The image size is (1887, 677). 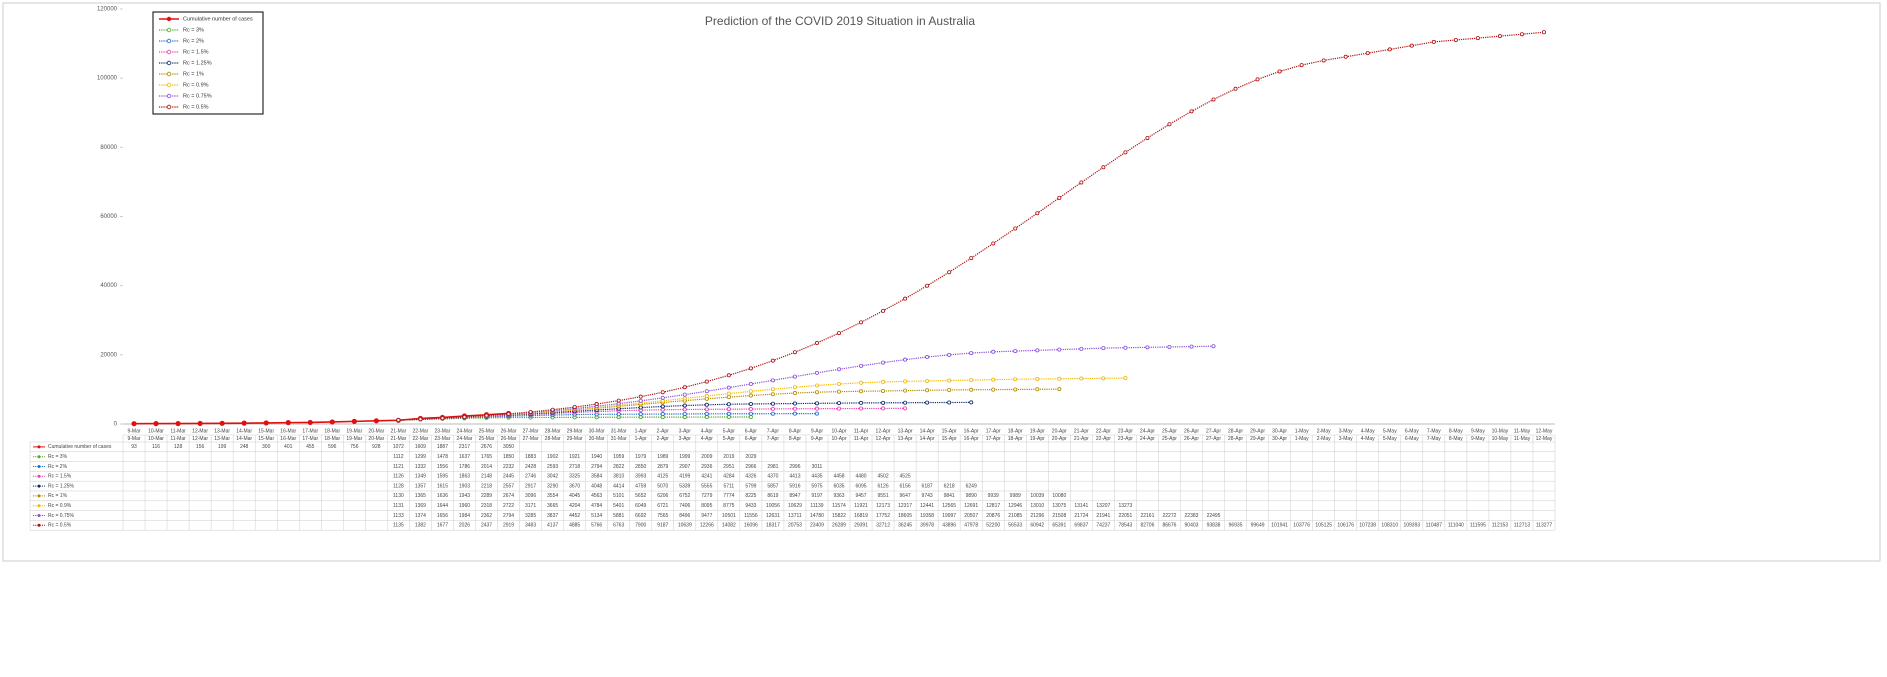 I want to click on table-row-label: Rc = 1.5%, so click(x=60, y=477).